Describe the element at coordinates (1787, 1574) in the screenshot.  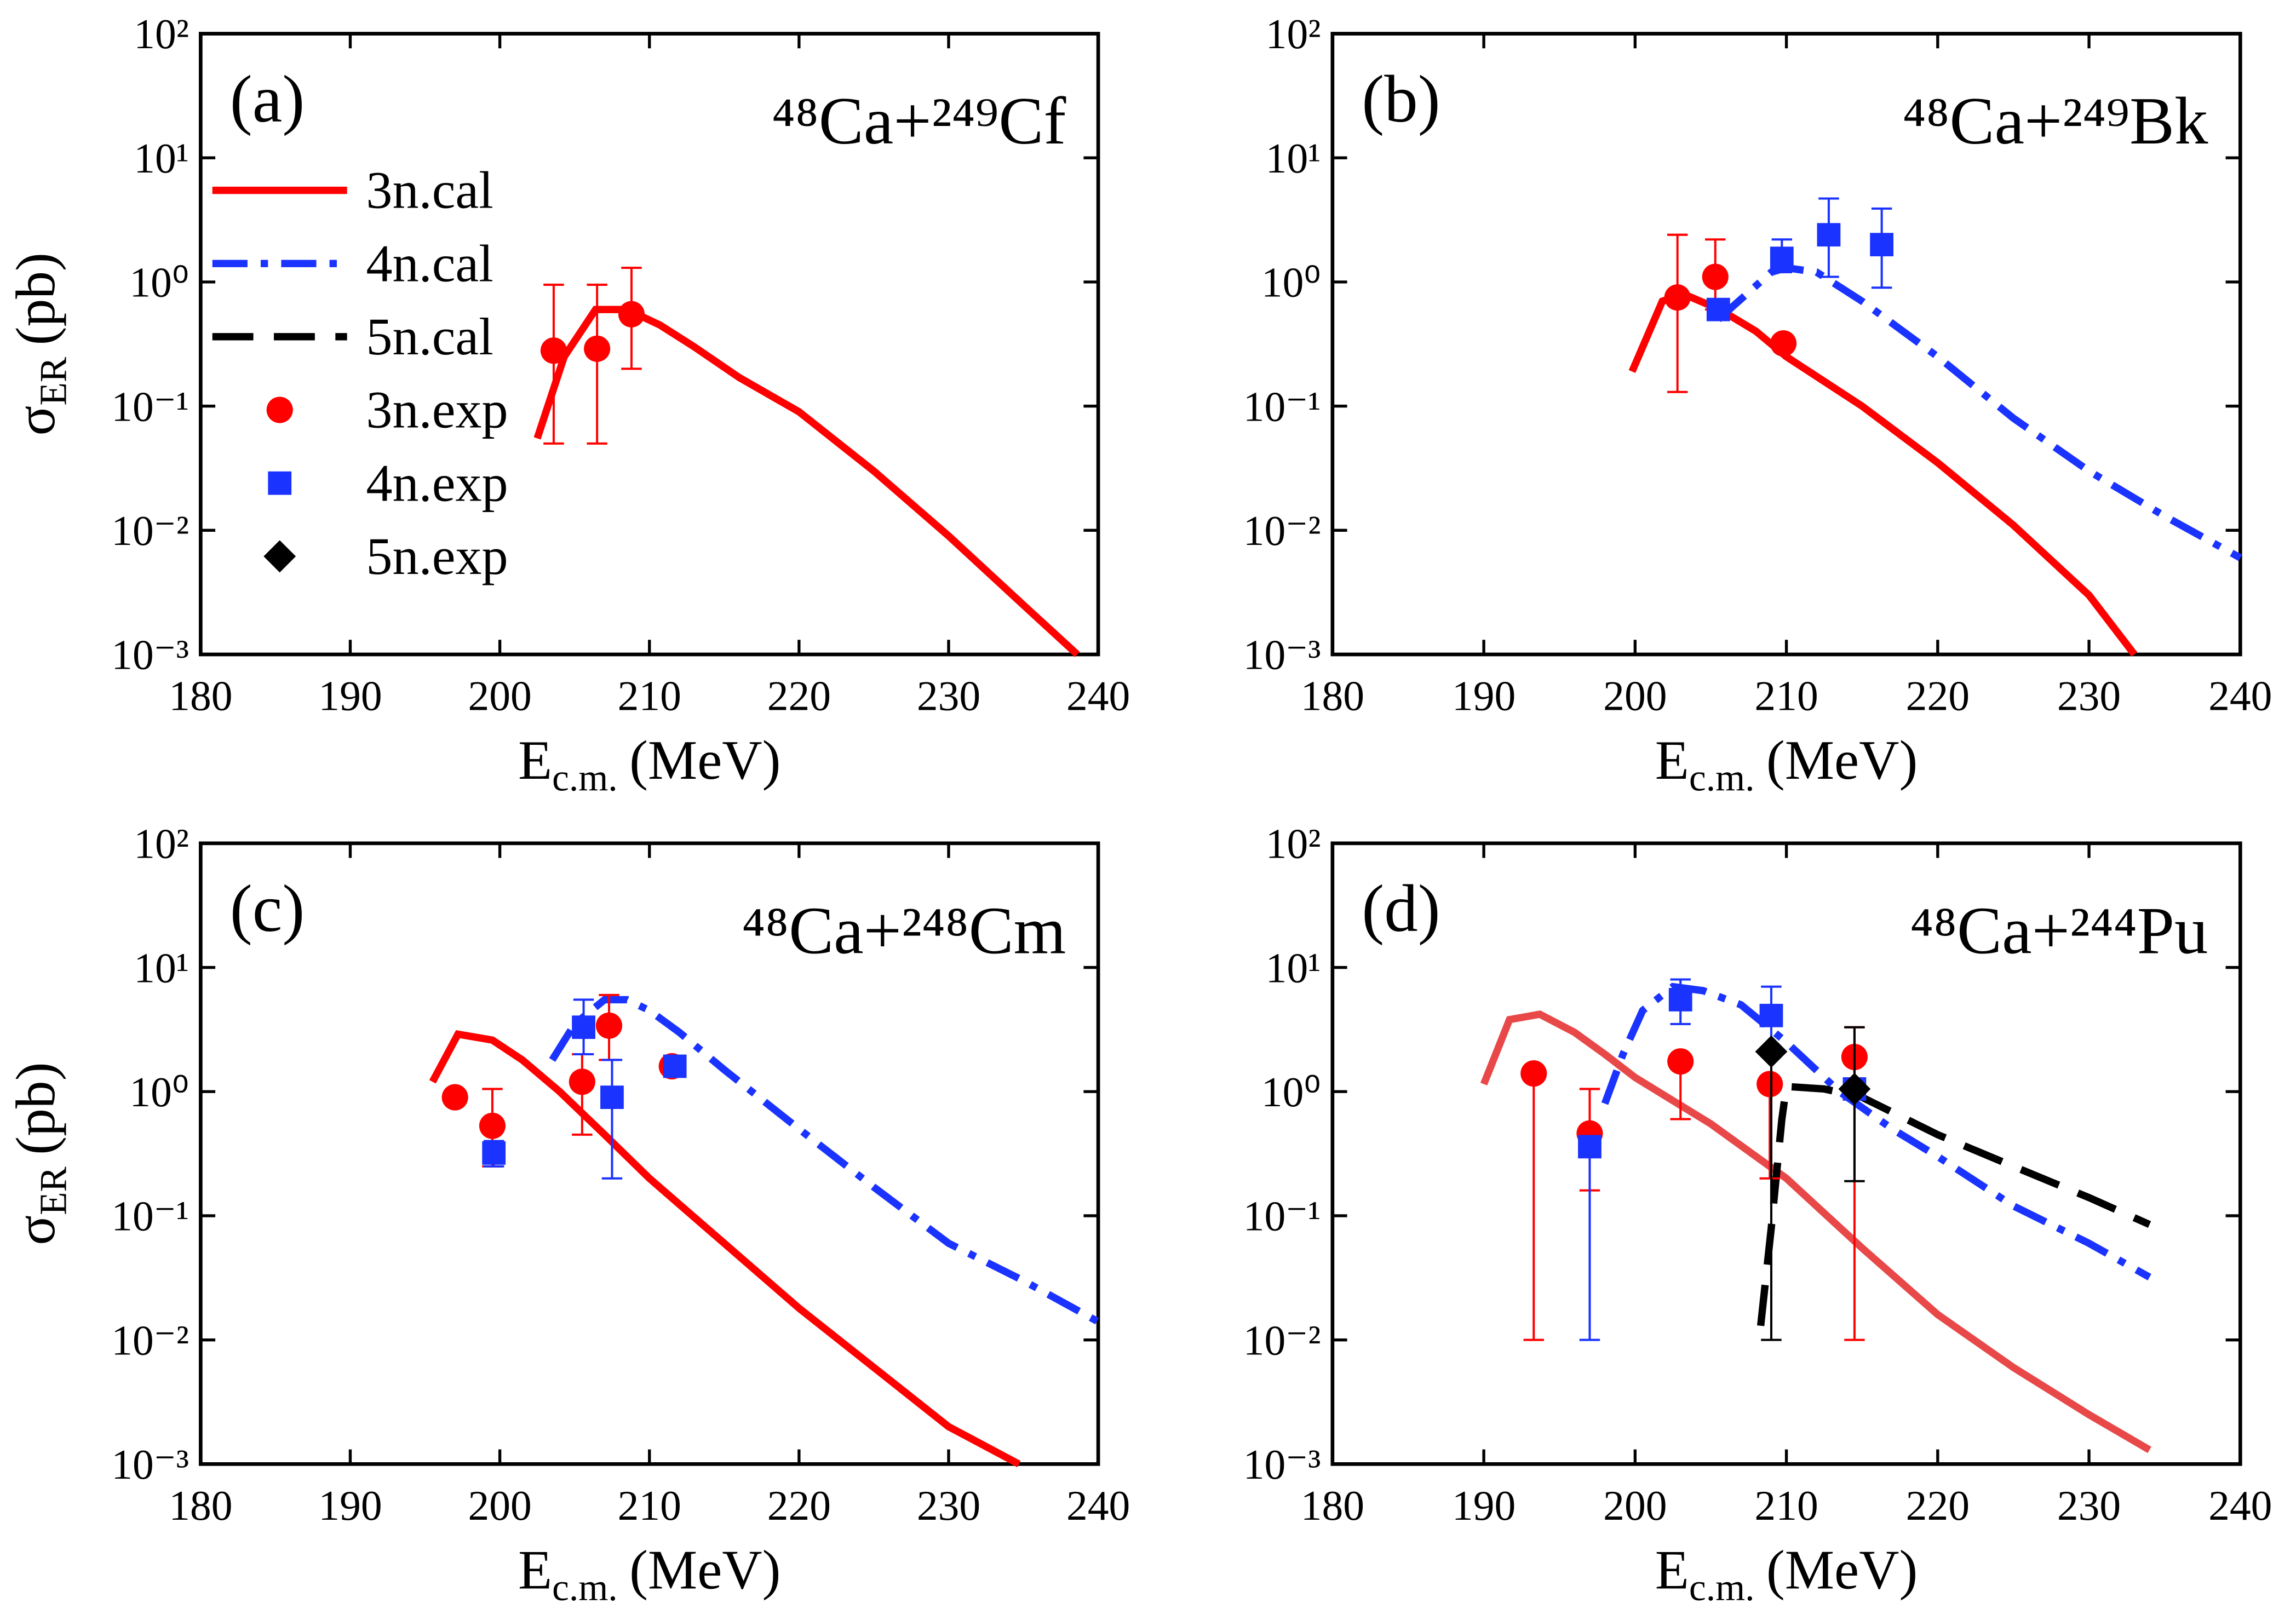
I see `x-axis-label: Ec.m. (MeV)` at that location.